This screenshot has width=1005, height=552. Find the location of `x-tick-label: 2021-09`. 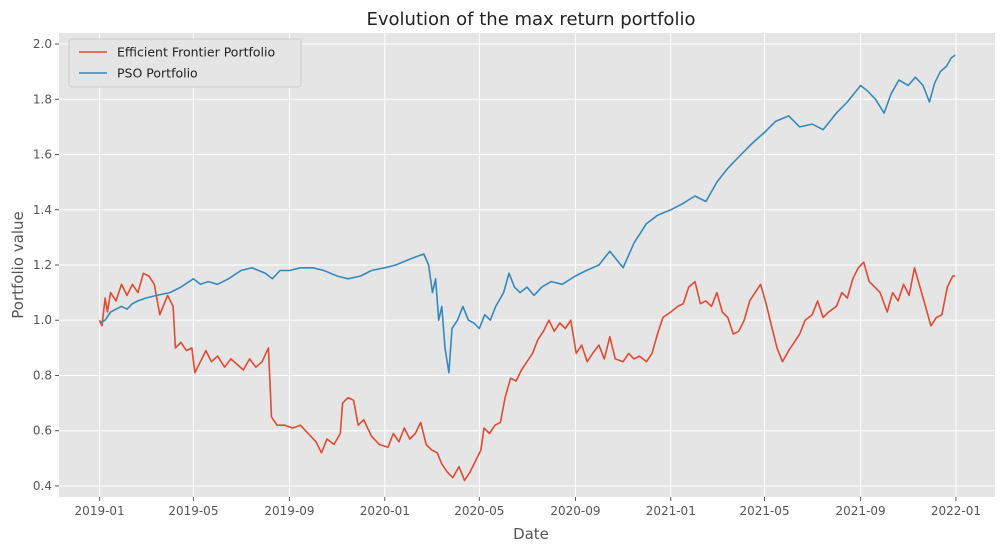

x-tick-label: 2021-09 is located at coordinates (861, 511).